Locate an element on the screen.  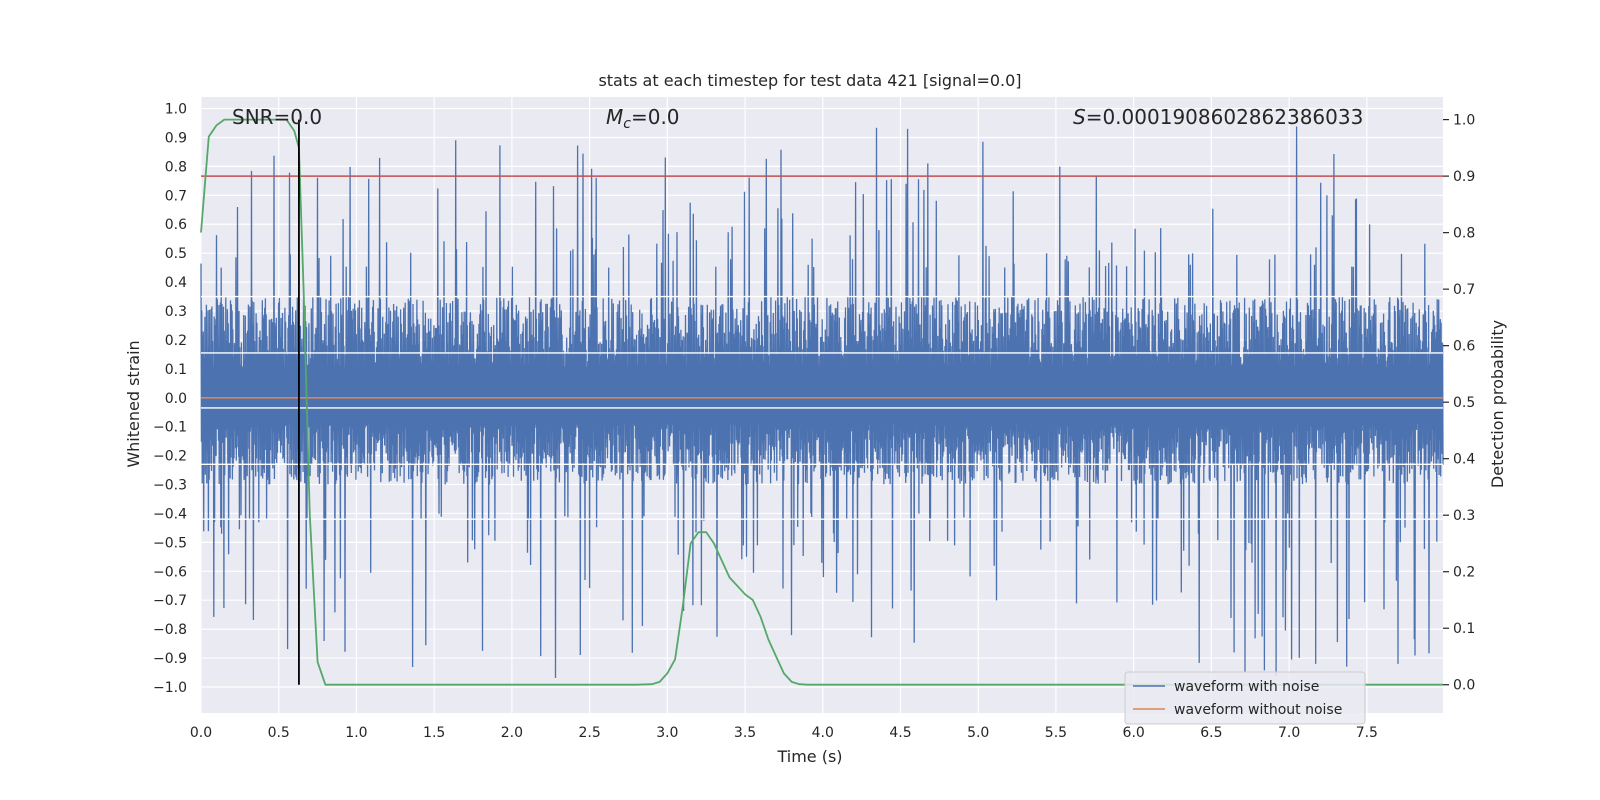
chirp-mass-value: =0.0 is located at coordinates (655, 117).